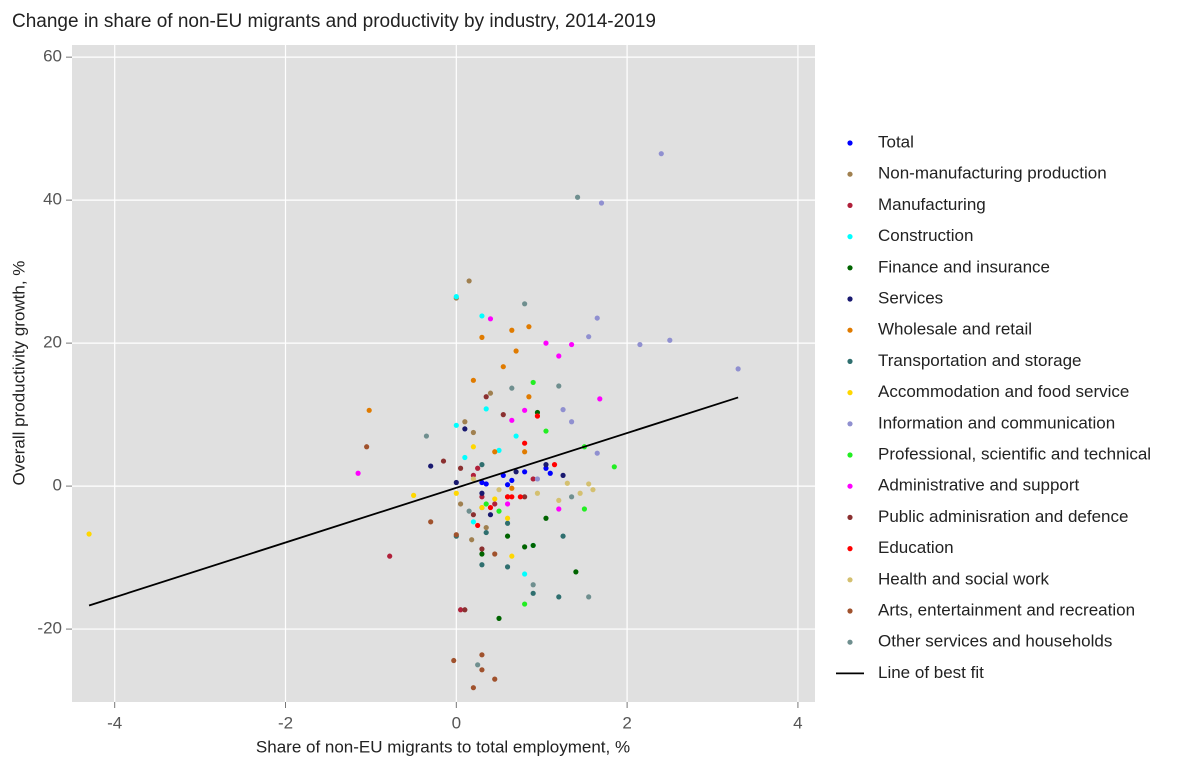  I want to click on y-axis-title: Overall productivity growth, %, so click(18, 373).